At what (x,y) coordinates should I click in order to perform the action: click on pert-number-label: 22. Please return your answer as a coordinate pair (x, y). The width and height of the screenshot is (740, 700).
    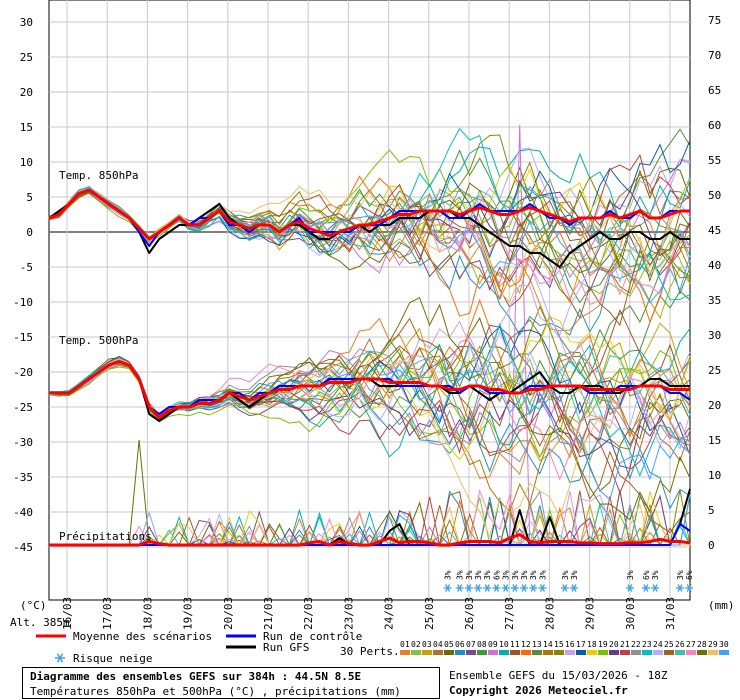
    Looking at the image, I should click on (636, 644).